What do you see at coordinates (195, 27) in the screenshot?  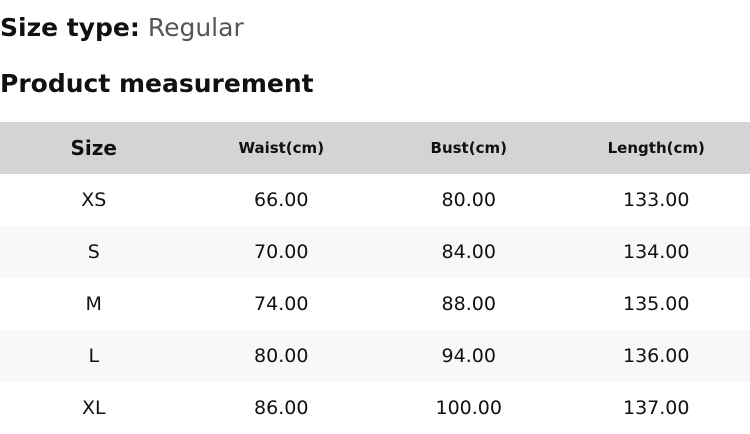 I see `size-type-value: Regular` at bounding box center [195, 27].